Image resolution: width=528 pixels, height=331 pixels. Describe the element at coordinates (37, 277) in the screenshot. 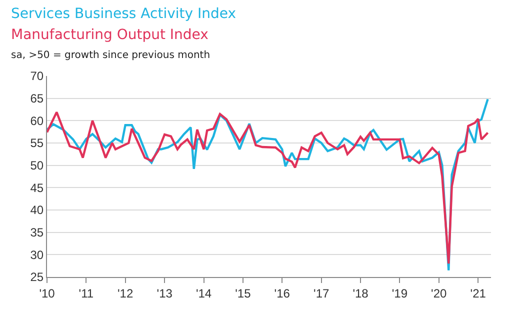

I see `y-tick-label: 25` at that location.